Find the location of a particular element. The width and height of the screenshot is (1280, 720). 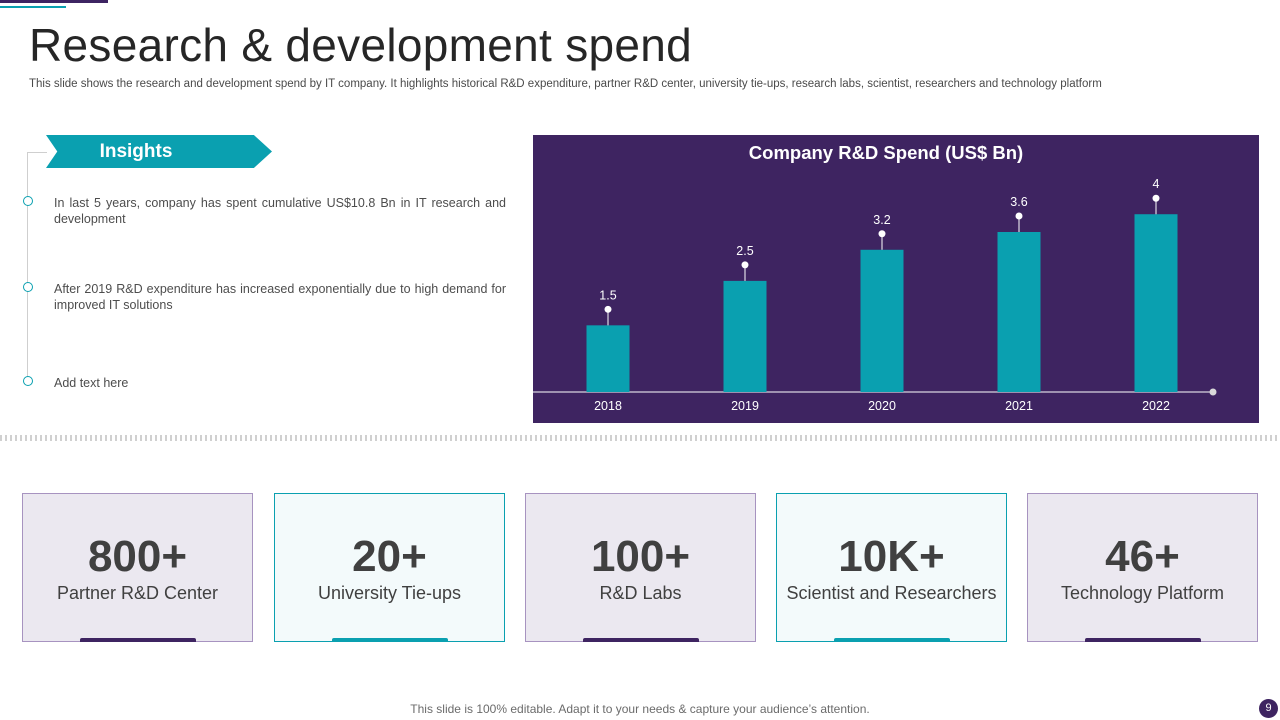

bar-2022 is located at coordinates (1156, 303).